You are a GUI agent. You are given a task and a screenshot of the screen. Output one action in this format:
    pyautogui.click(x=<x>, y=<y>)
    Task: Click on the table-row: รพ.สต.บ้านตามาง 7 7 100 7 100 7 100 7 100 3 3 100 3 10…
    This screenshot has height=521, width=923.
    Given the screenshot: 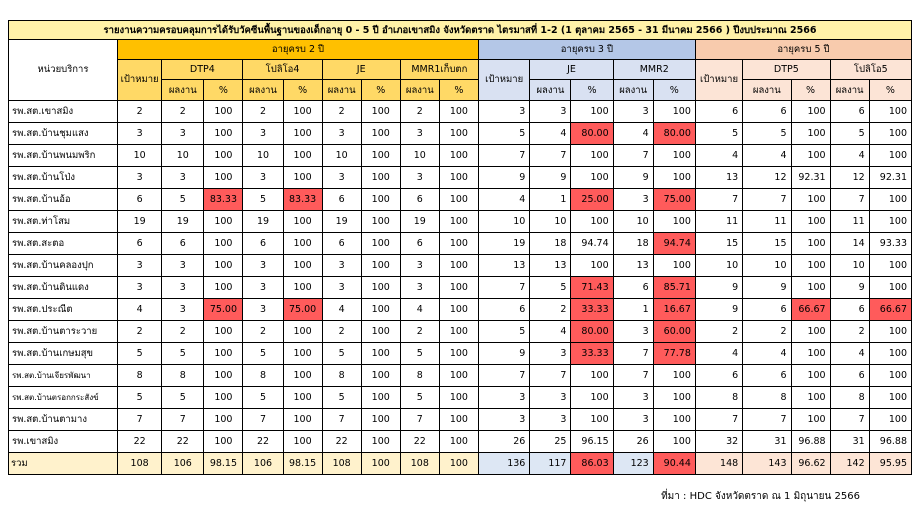 What is the action you would take?
    pyautogui.click(x=460, y=419)
    